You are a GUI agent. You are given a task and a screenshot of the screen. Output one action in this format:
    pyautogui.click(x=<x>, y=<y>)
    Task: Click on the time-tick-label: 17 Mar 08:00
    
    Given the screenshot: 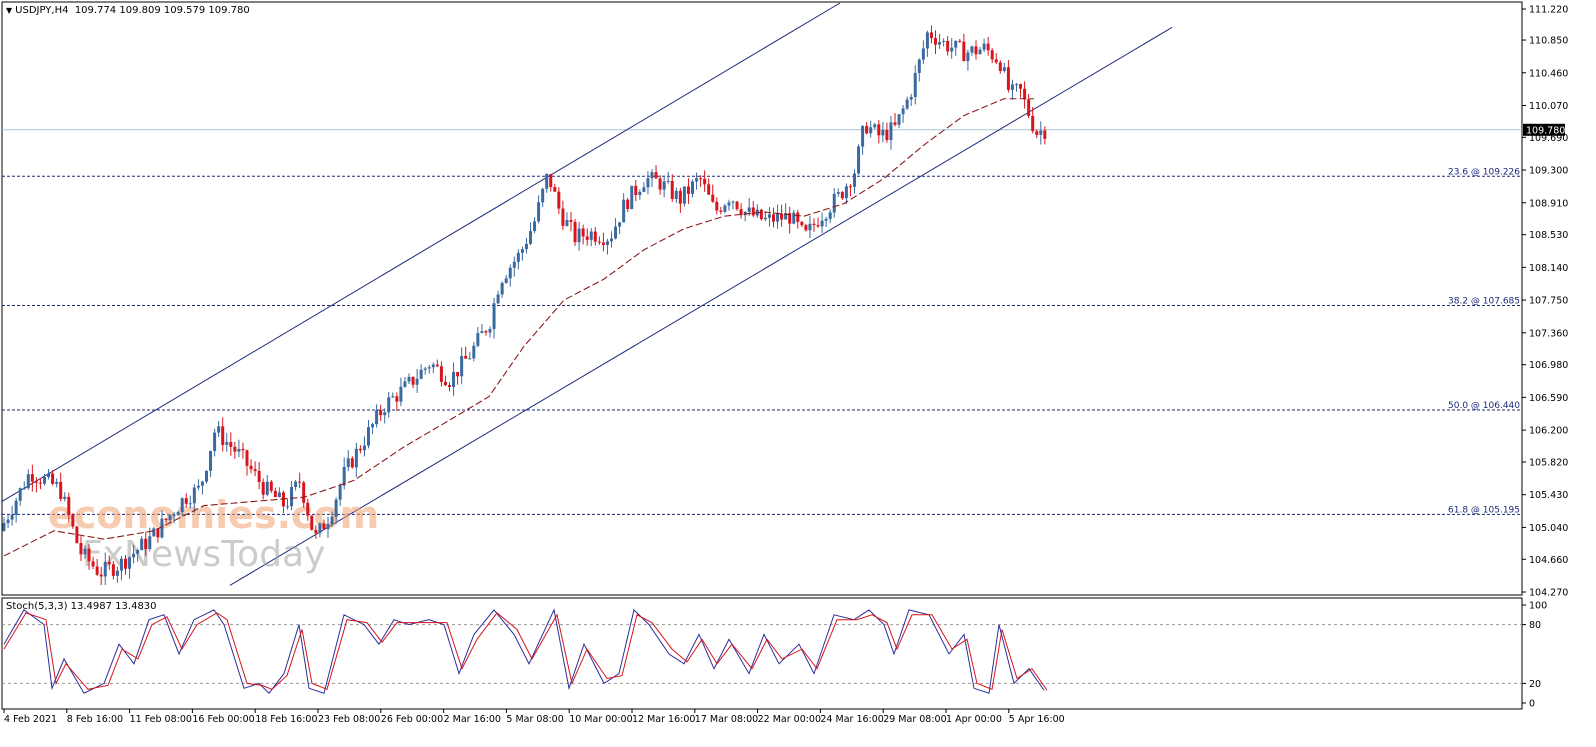 What is the action you would take?
    pyautogui.click(x=726, y=719)
    